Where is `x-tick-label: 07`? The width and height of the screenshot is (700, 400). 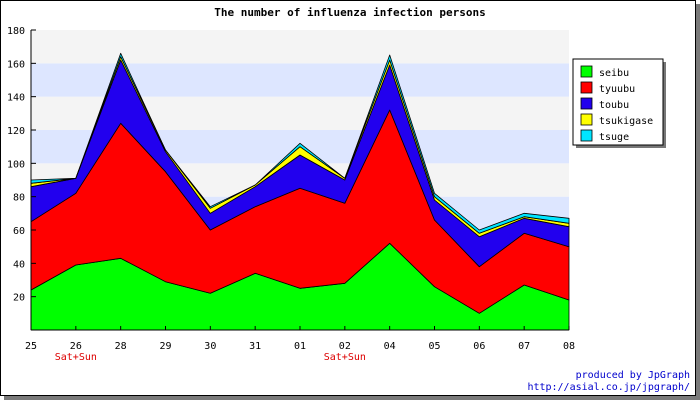 x-tick-label: 07 is located at coordinates (524, 346).